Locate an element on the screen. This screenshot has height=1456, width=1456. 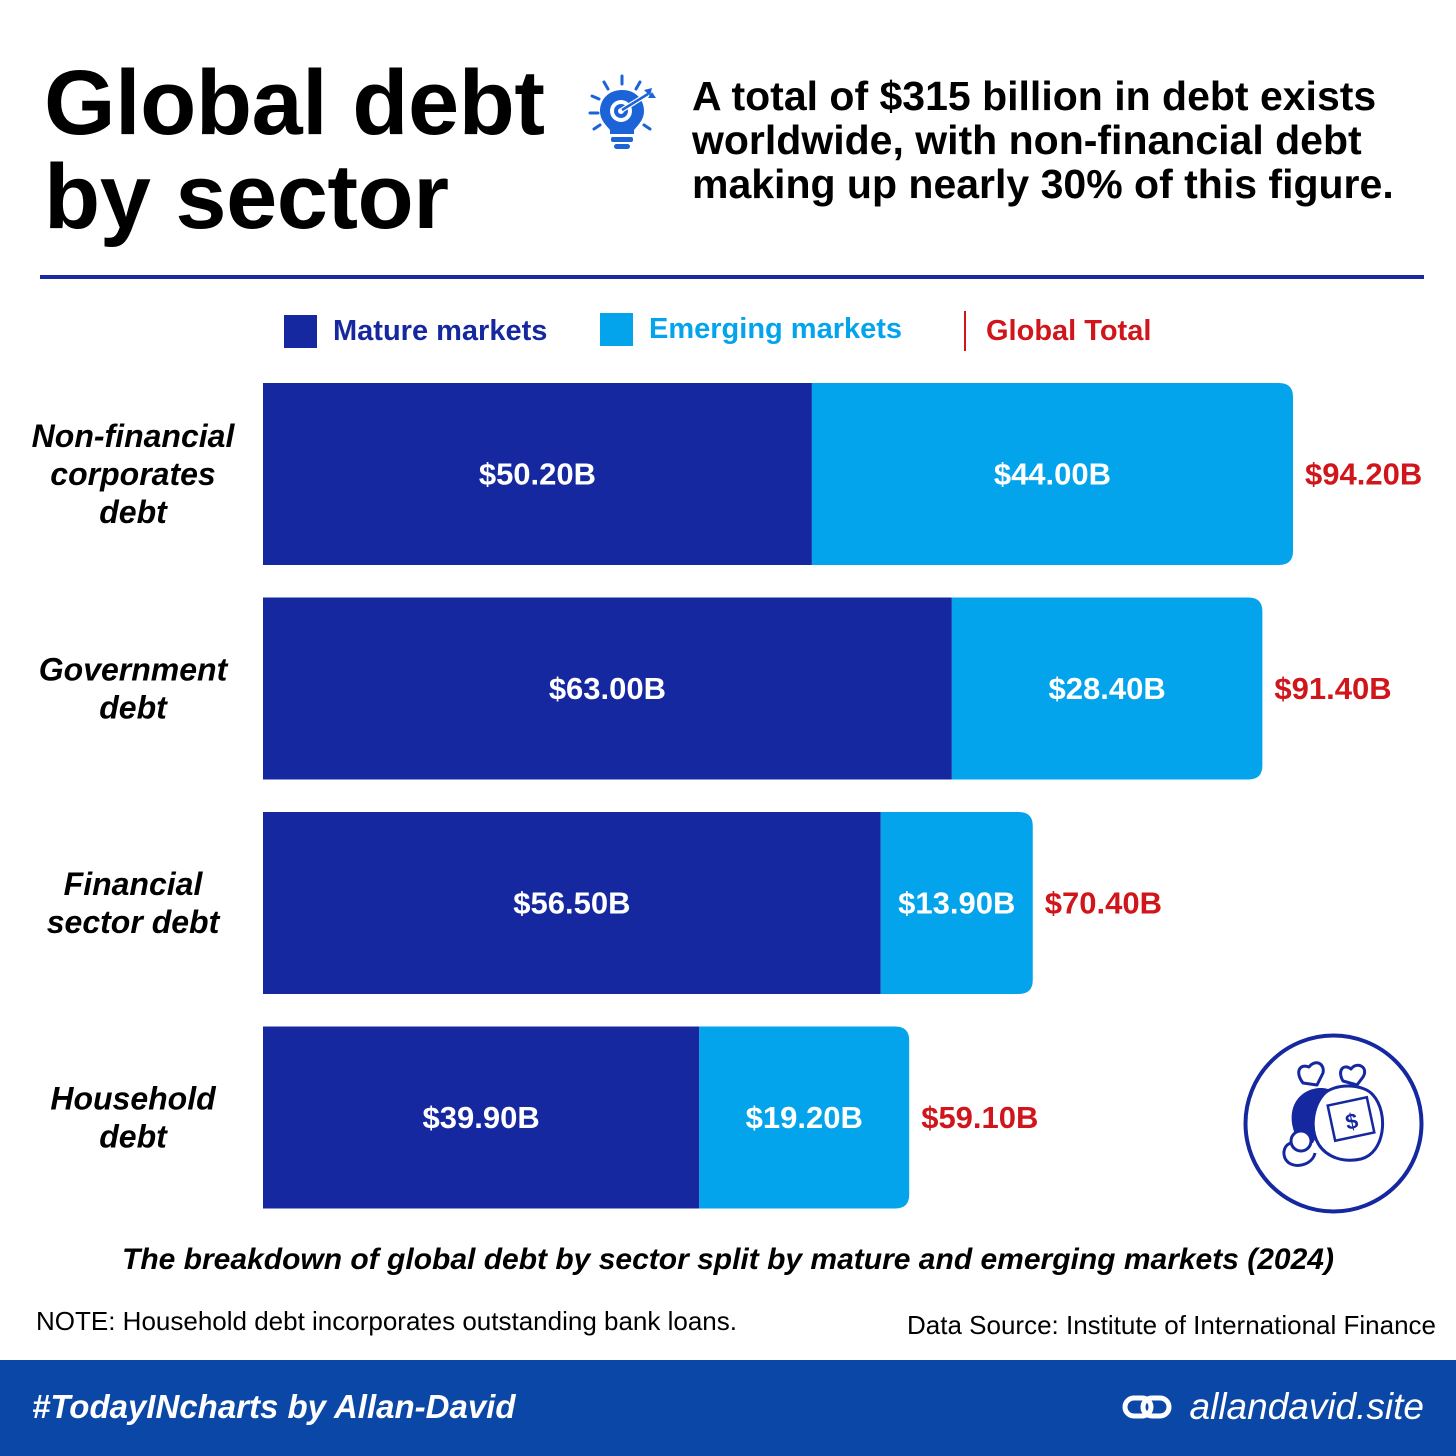
lightbulb-with-target-icon is located at coordinates (622, 111).